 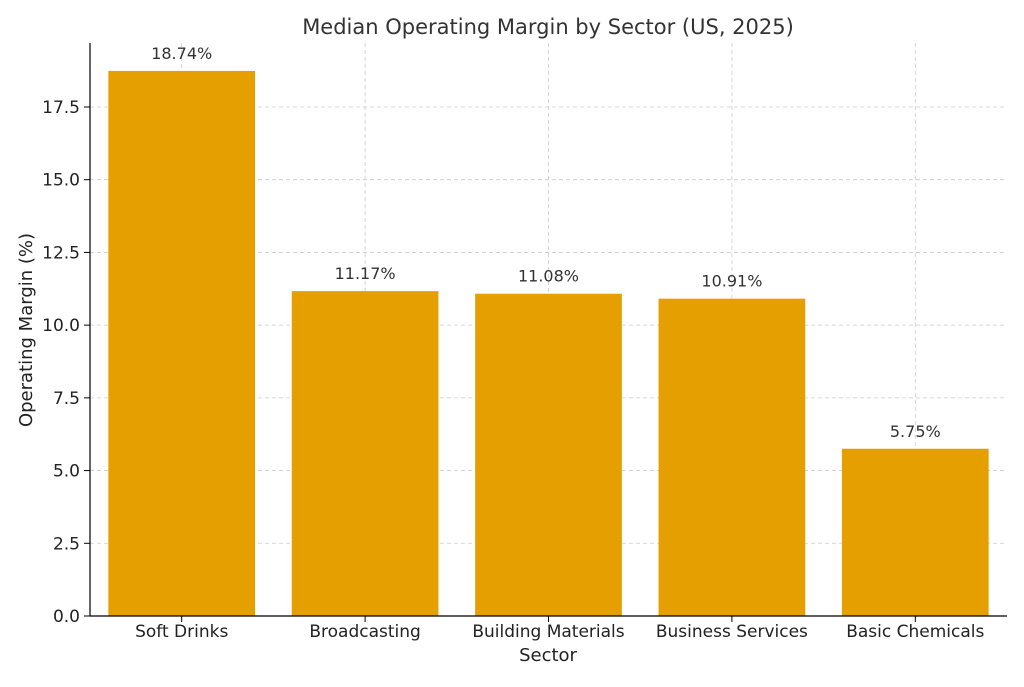 What do you see at coordinates (548, 276) in the screenshot?
I see `data-label: 11.08%` at bounding box center [548, 276].